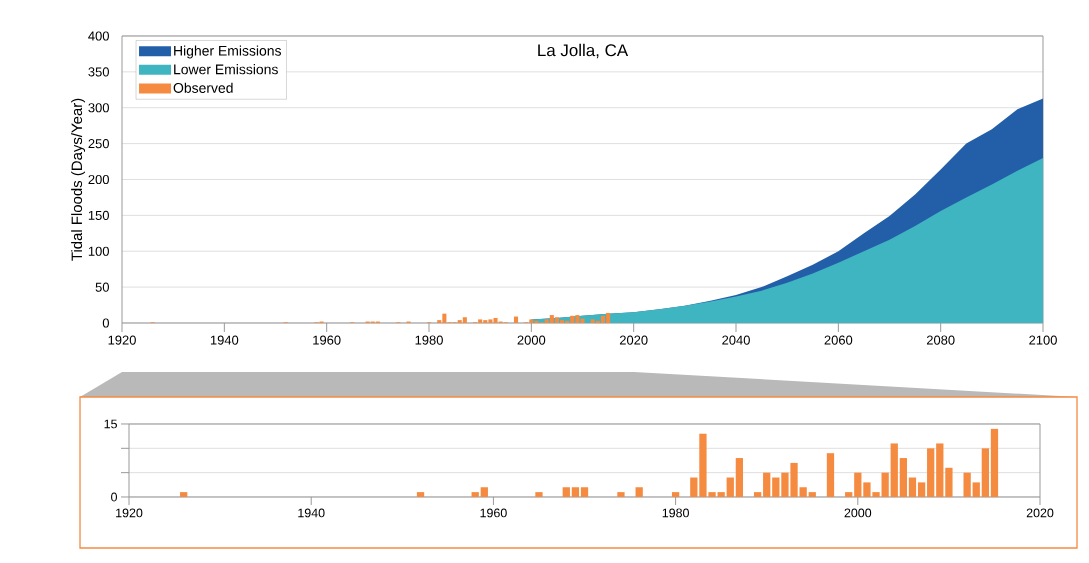  What do you see at coordinates (203, 87) in the screenshot?
I see `legend-label: Observed` at bounding box center [203, 87].